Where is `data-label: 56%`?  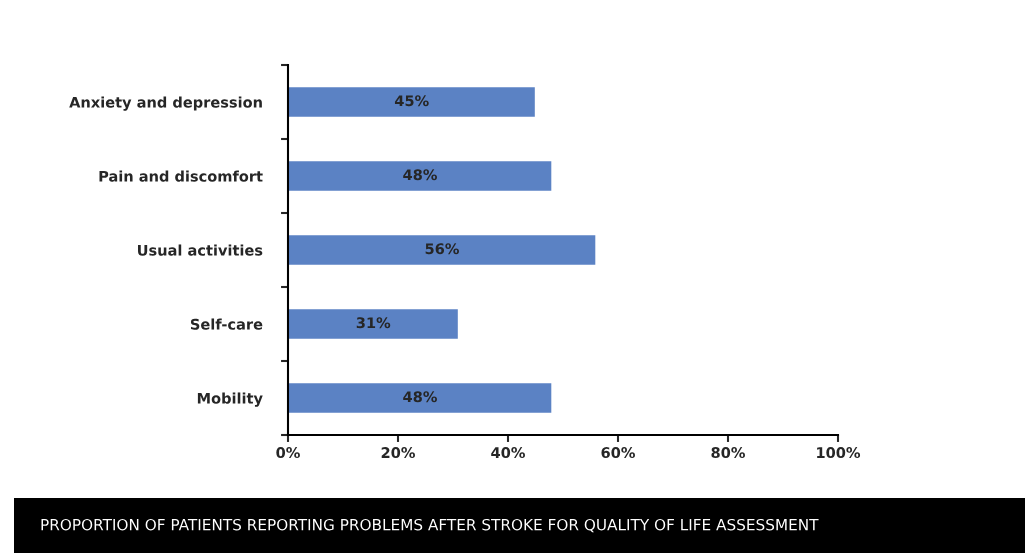 data-label: 56% is located at coordinates (442, 249).